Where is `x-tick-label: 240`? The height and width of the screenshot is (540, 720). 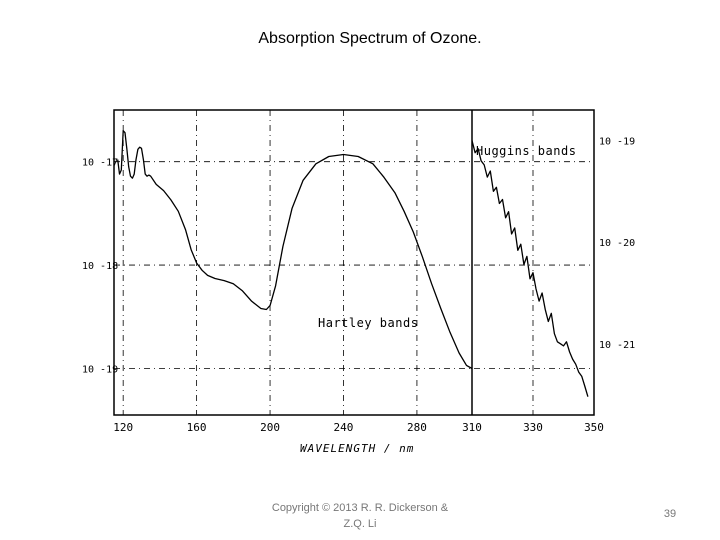 x-tick-label: 240 is located at coordinates (344, 427).